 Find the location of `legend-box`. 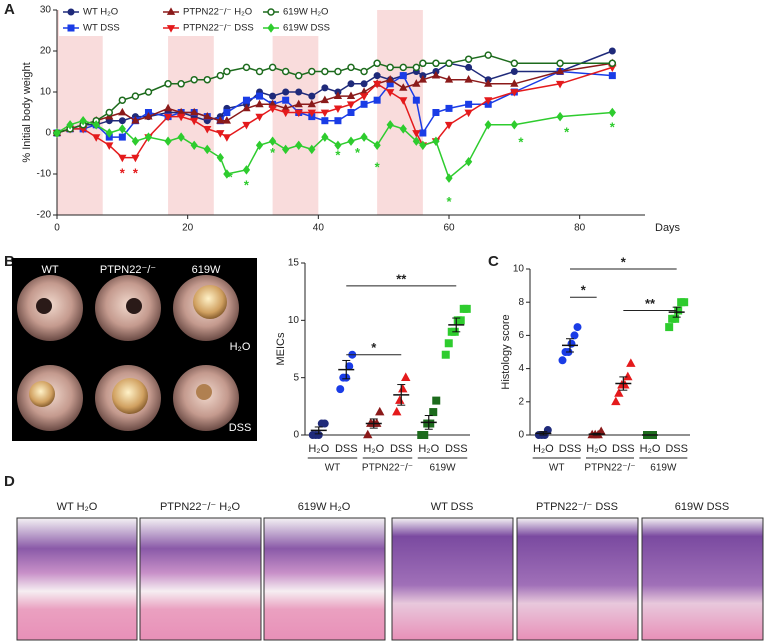

legend-box is located at coordinates (209, 19).